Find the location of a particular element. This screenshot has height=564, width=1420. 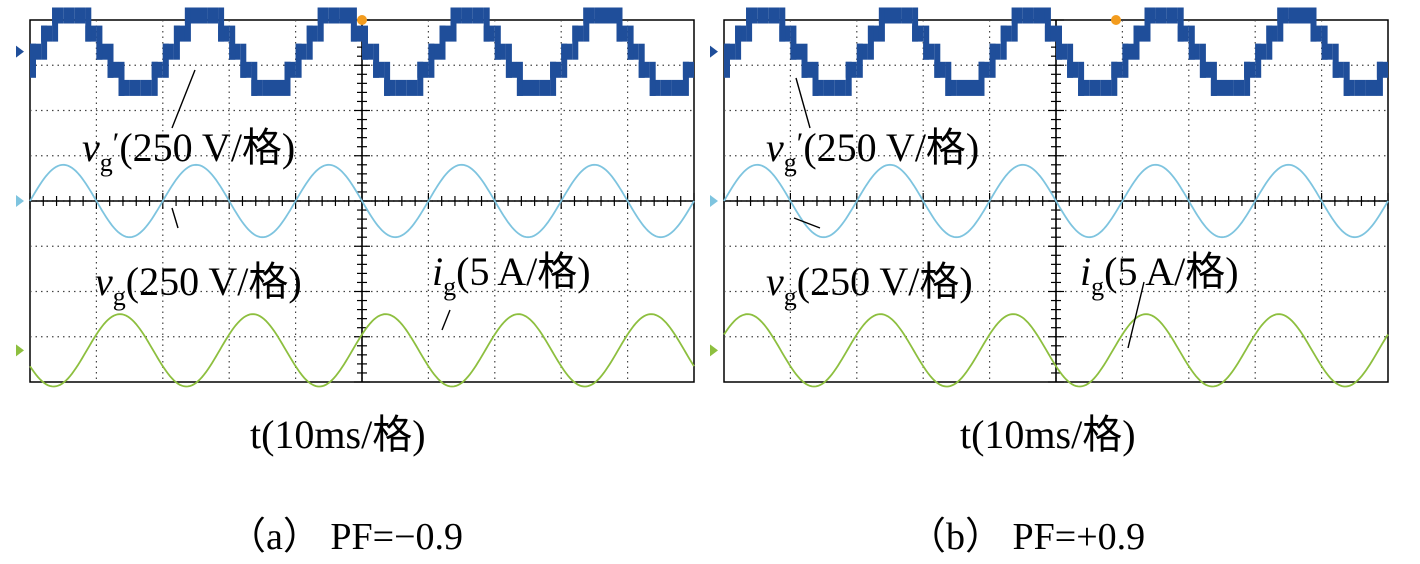

trigger-marker-a is located at coordinates (362, 20).